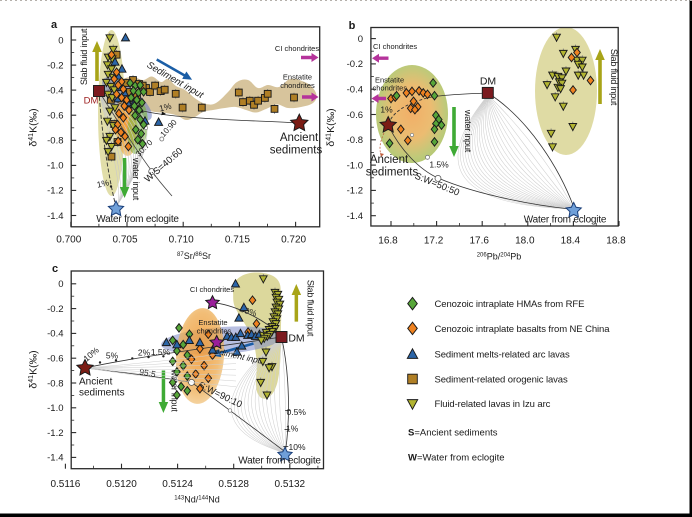 The image size is (692, 517). I want to click on svg-text: 87Sr/86Sr, so click(194, 256).